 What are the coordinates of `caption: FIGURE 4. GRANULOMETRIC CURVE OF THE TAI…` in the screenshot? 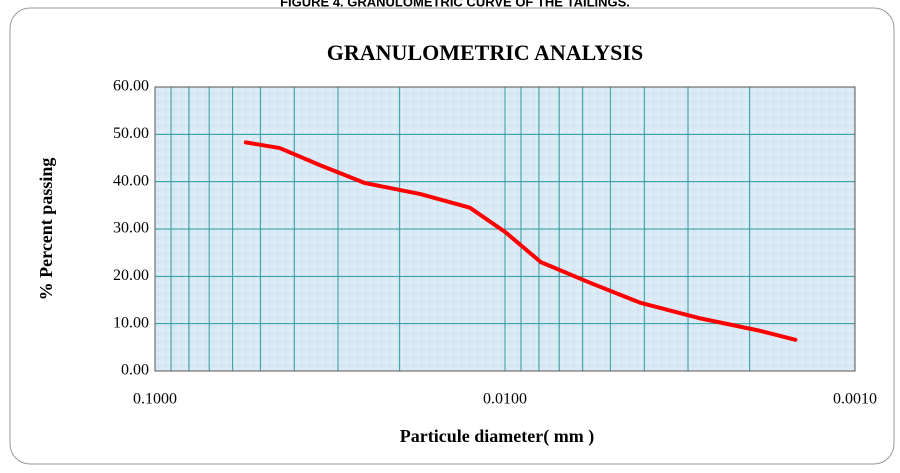 It's located at (455, 4).